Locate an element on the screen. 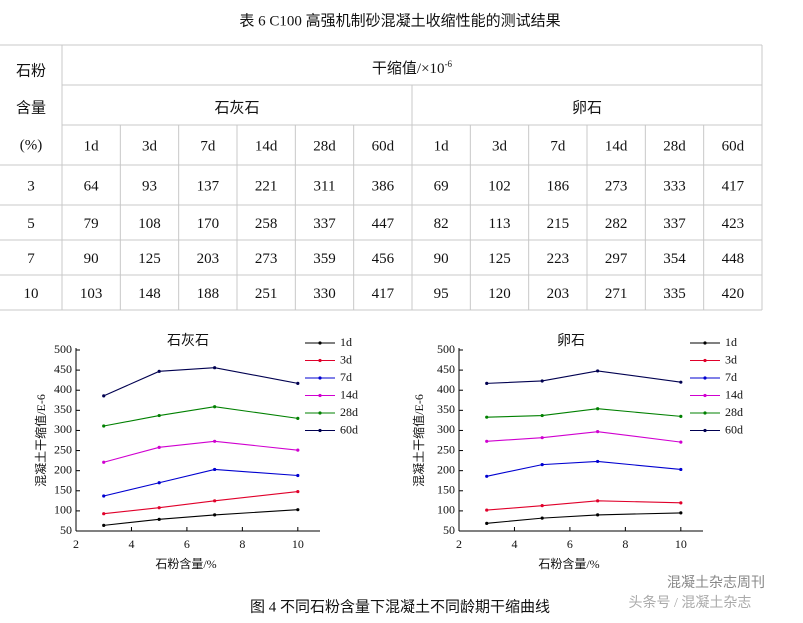 This screenshot has width=803, height=623. table-cell: 90 is located at coordinates (91, 259).